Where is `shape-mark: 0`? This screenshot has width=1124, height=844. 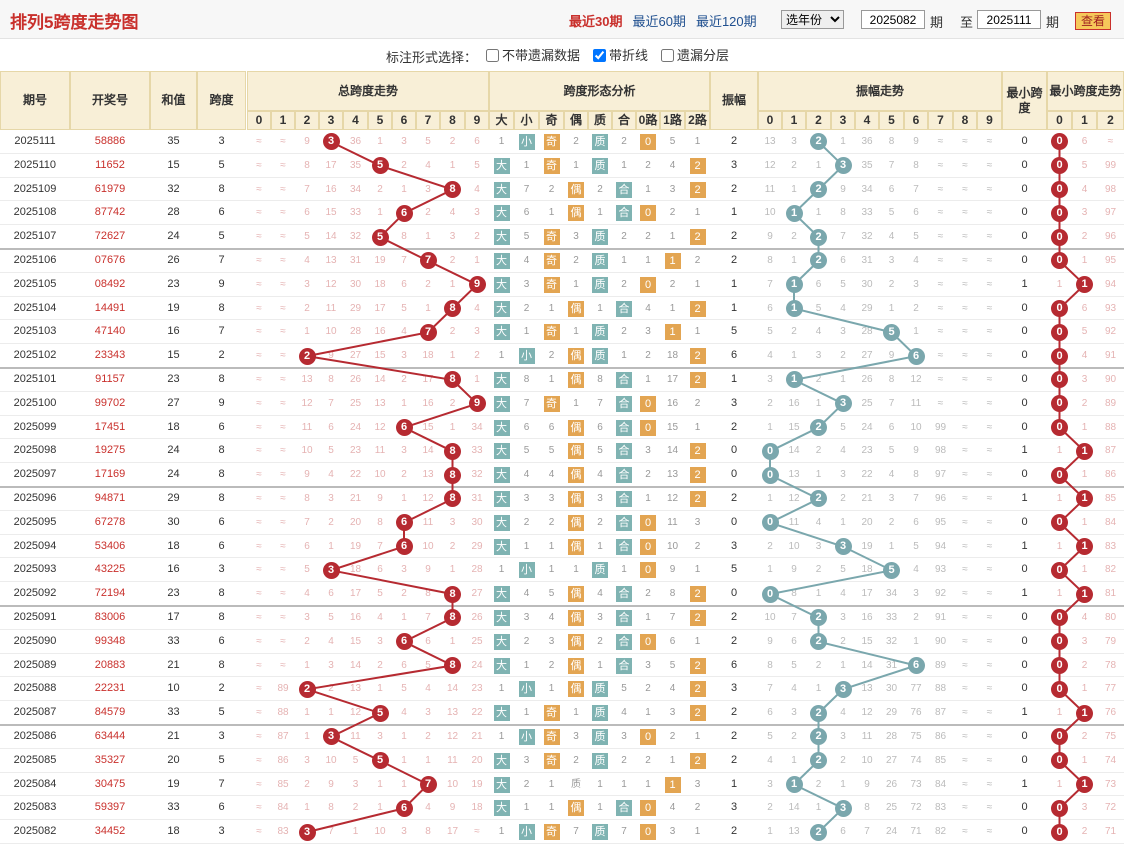
shape-mark: 0 is located at coordinates (648, 522).